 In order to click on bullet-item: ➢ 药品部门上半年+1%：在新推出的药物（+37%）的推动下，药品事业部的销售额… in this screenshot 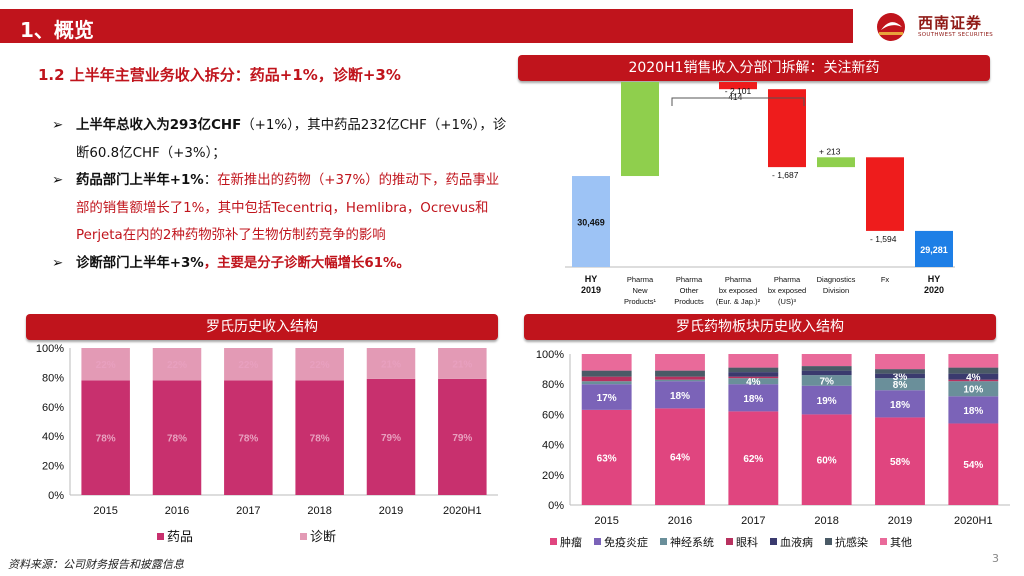, I will do `click(282, 208)`.